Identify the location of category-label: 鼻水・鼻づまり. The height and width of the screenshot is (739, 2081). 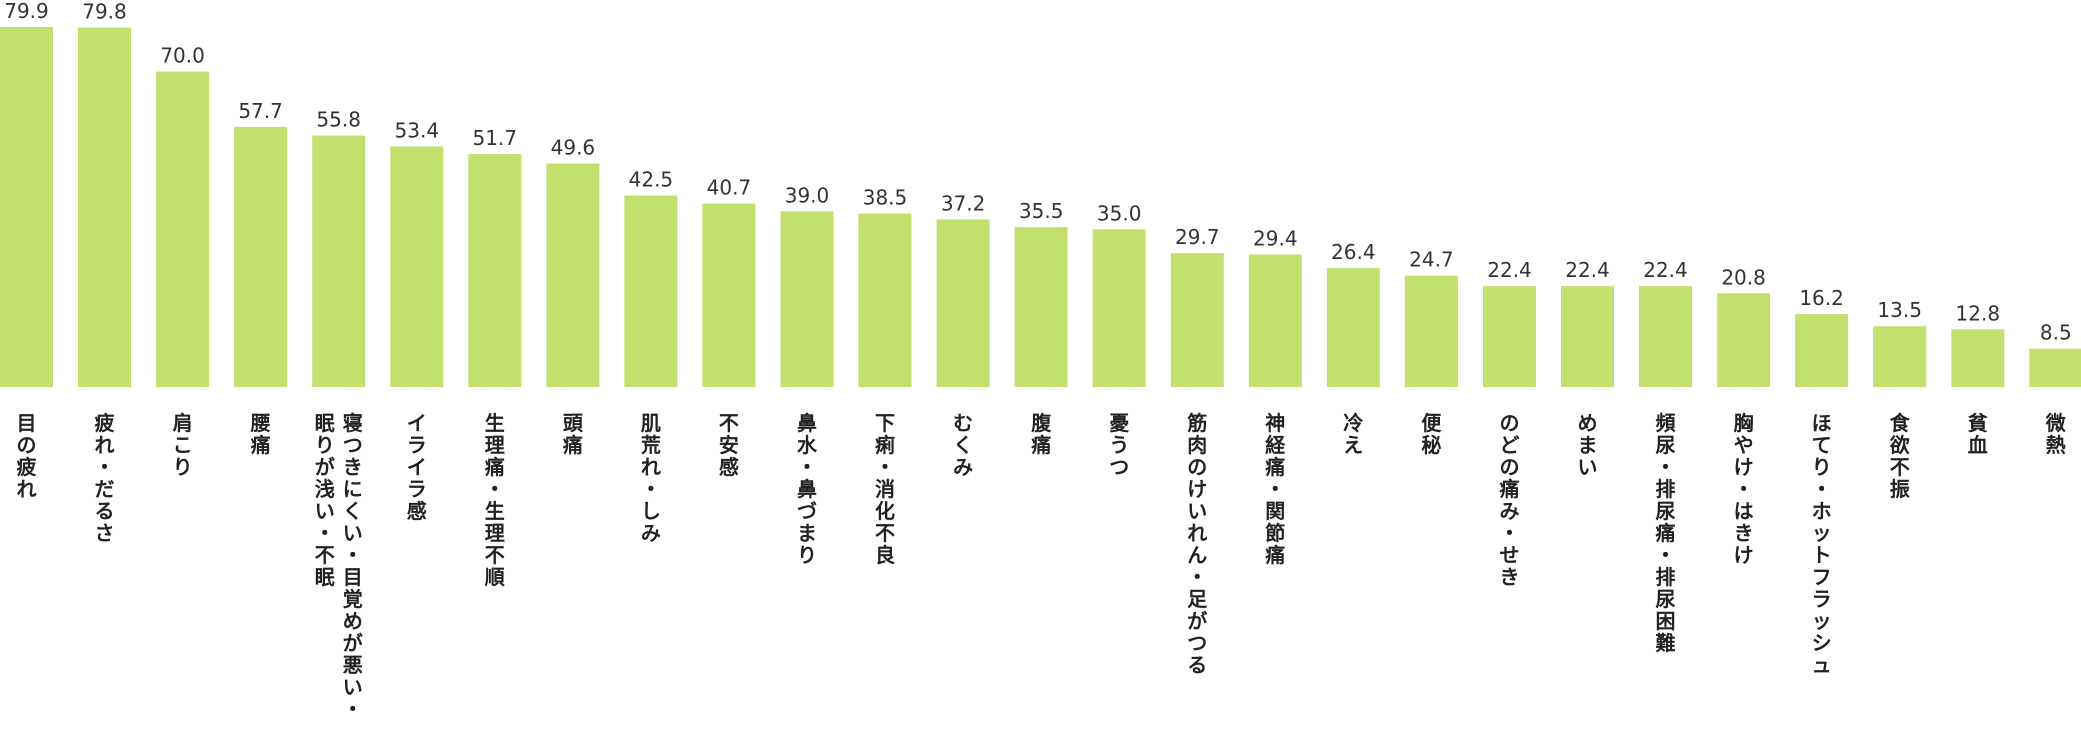
(807, 489).